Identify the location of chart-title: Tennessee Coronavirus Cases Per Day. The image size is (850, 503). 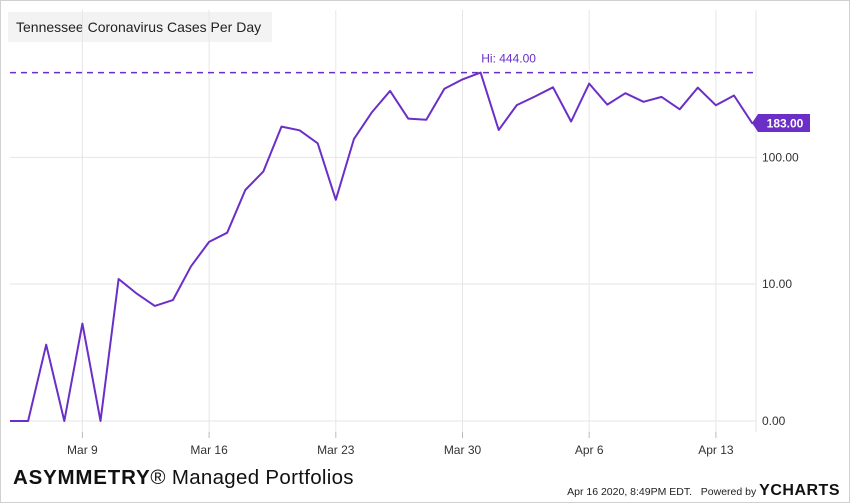
(139, 27).